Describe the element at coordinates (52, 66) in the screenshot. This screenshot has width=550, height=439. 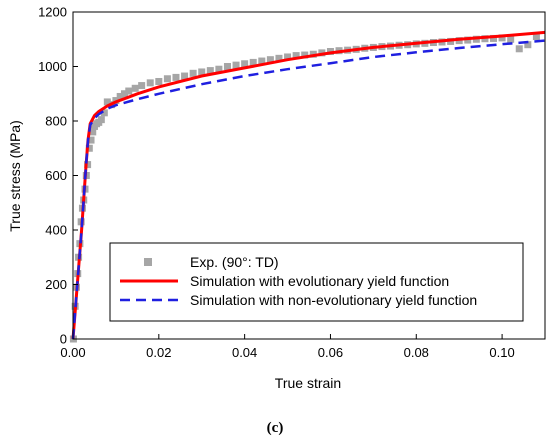
I see `y-tick-label: 1000` at that location.